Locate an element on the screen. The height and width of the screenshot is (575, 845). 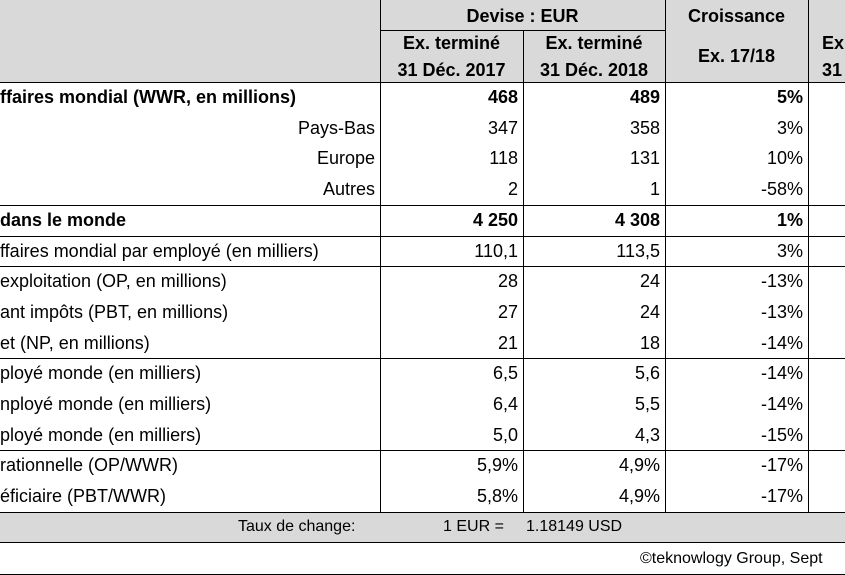
column-header: Ex. 17/18 is located at coordinates (736, 56).